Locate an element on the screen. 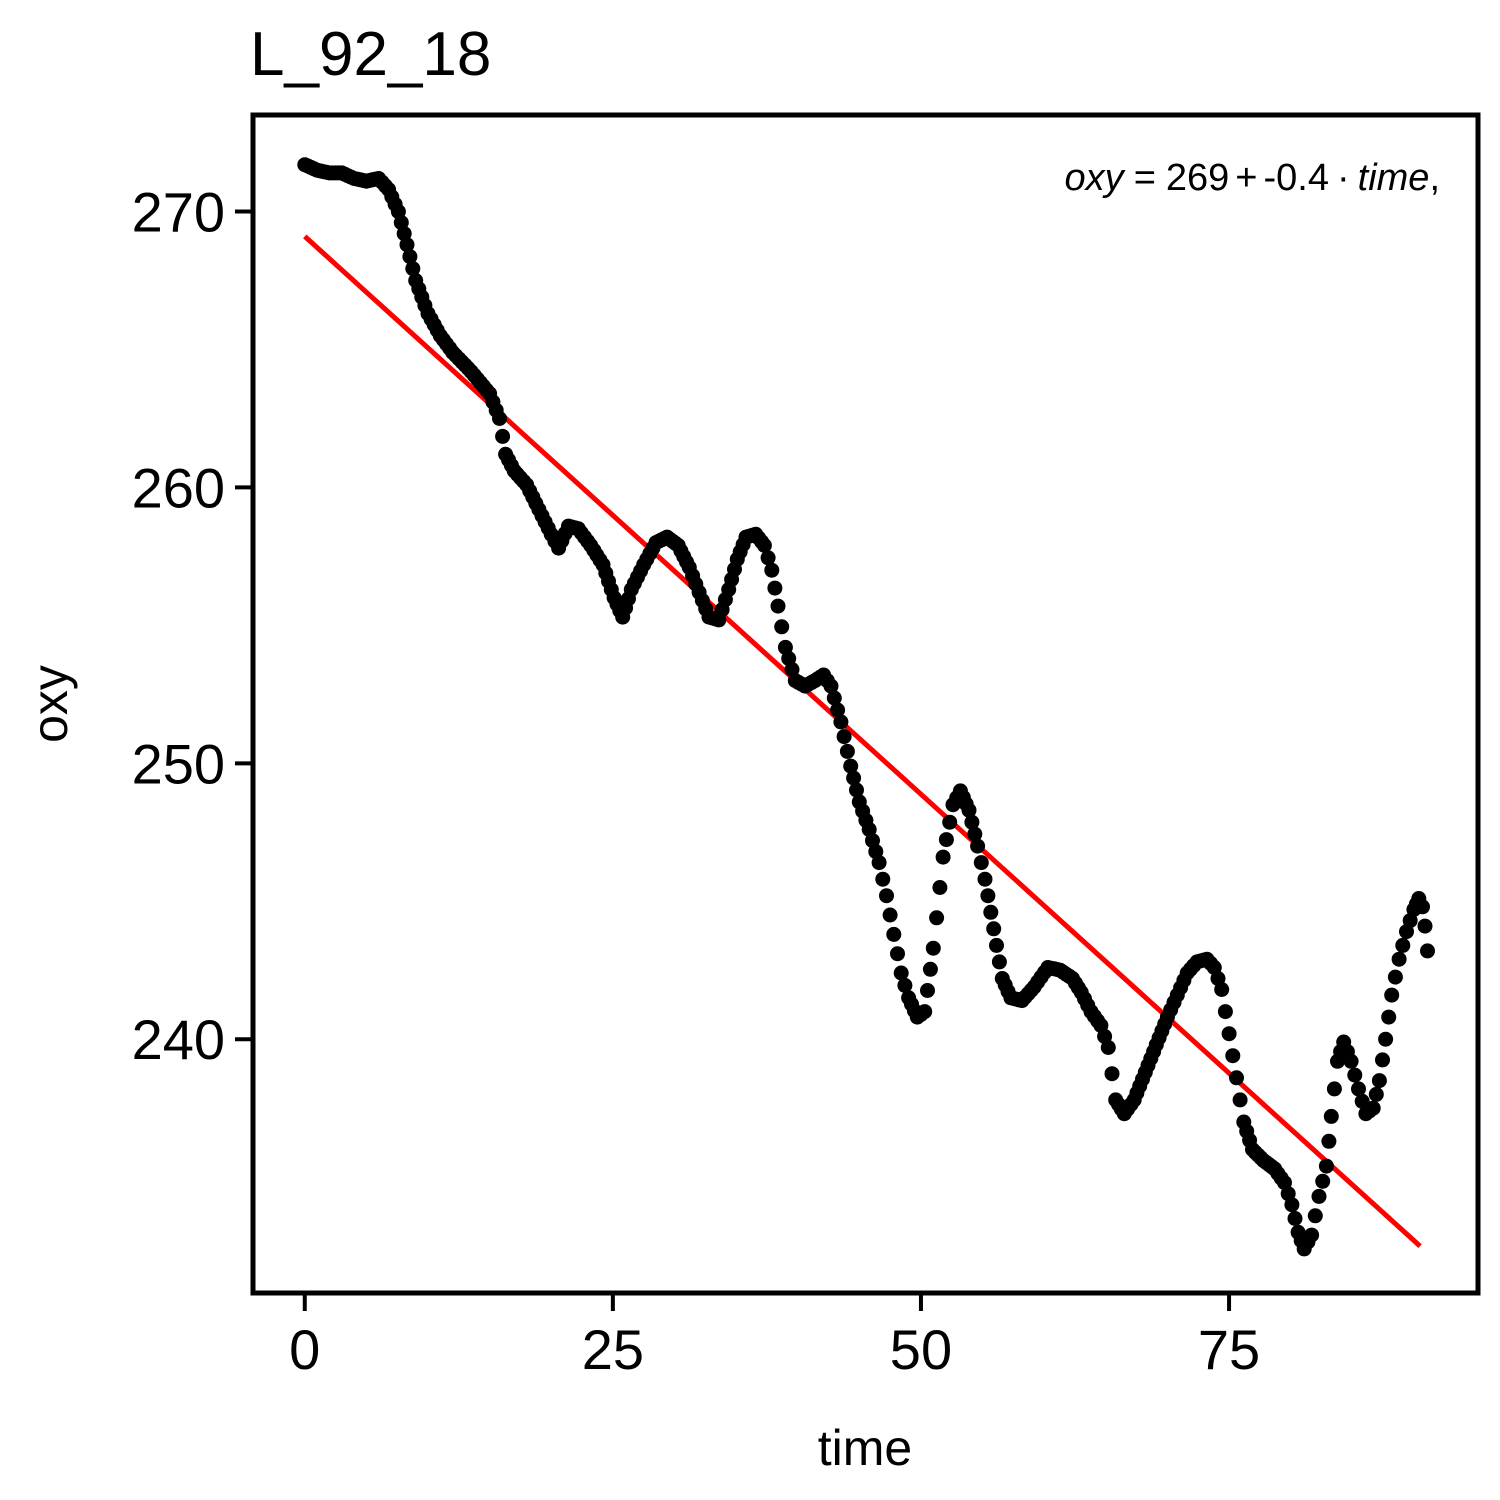  y-tick-label: 240 is located at coordinates (178, 1039).